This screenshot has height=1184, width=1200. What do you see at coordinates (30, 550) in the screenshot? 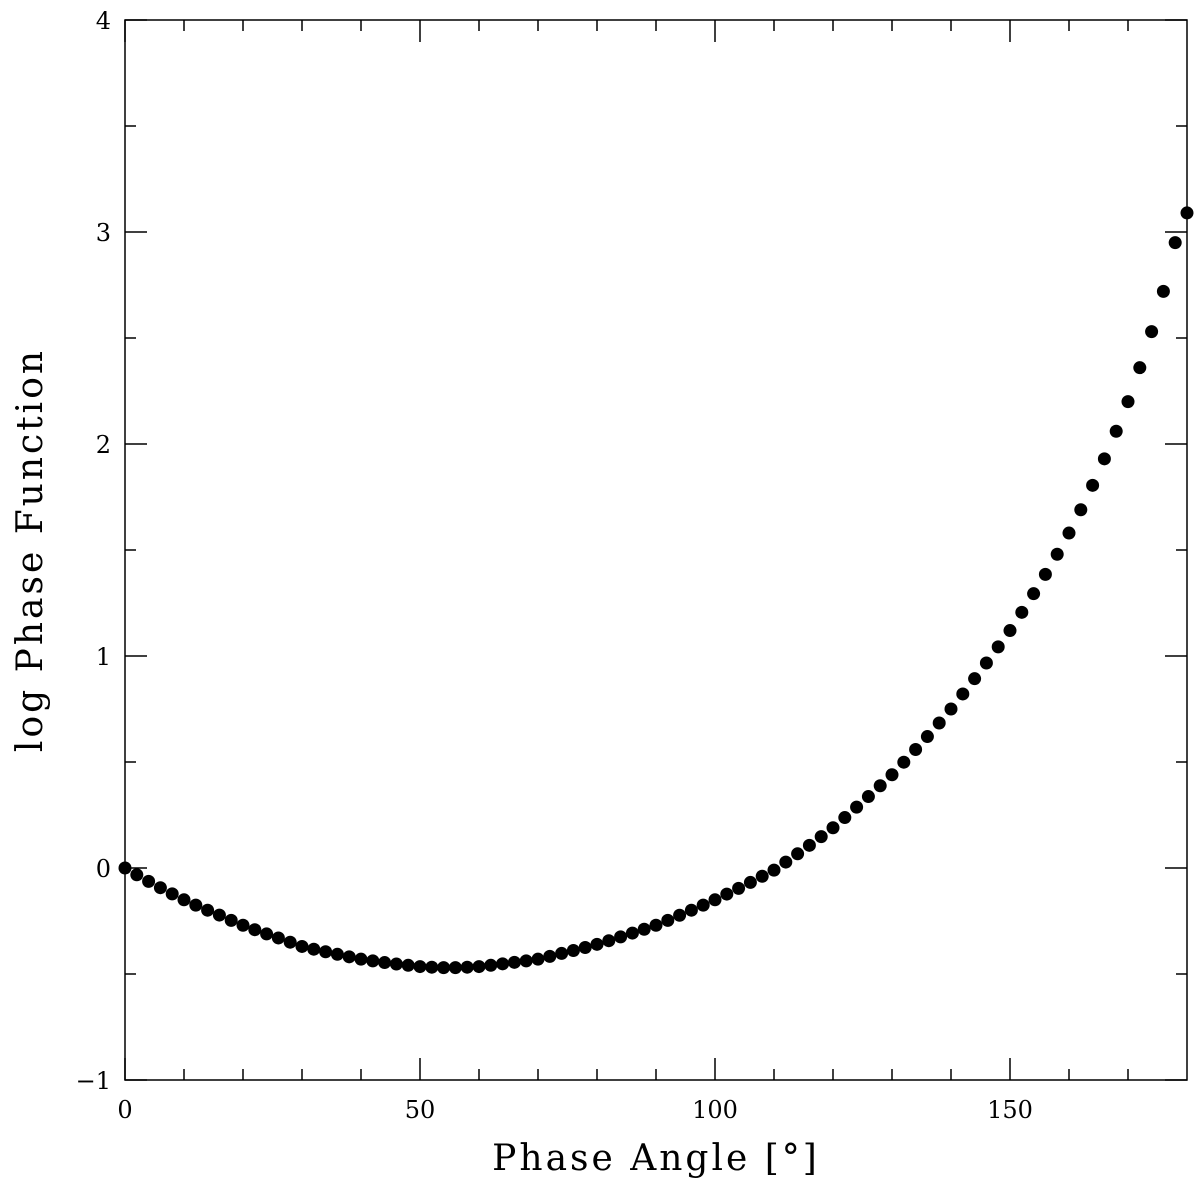
I see `y-axis-label: log Phase Function` at bounding box center [30, 550].